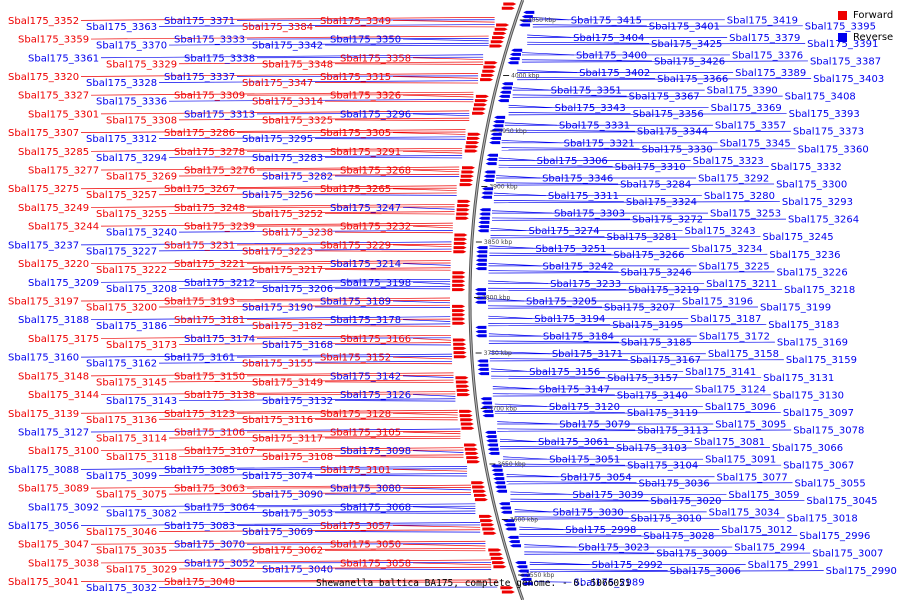 The width and height of the screenshot is (900, 600). I want to click on gene-label: Sbal175_3282, so click(297, 177).